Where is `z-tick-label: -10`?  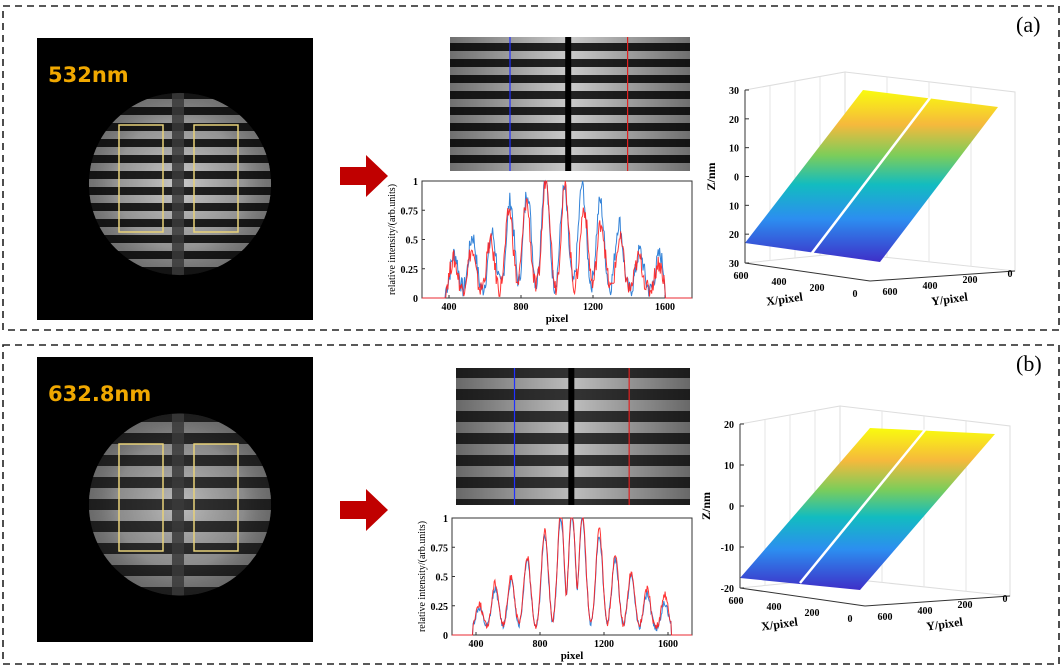 z-tick-label: -10 is located at coordinates (727, 548).